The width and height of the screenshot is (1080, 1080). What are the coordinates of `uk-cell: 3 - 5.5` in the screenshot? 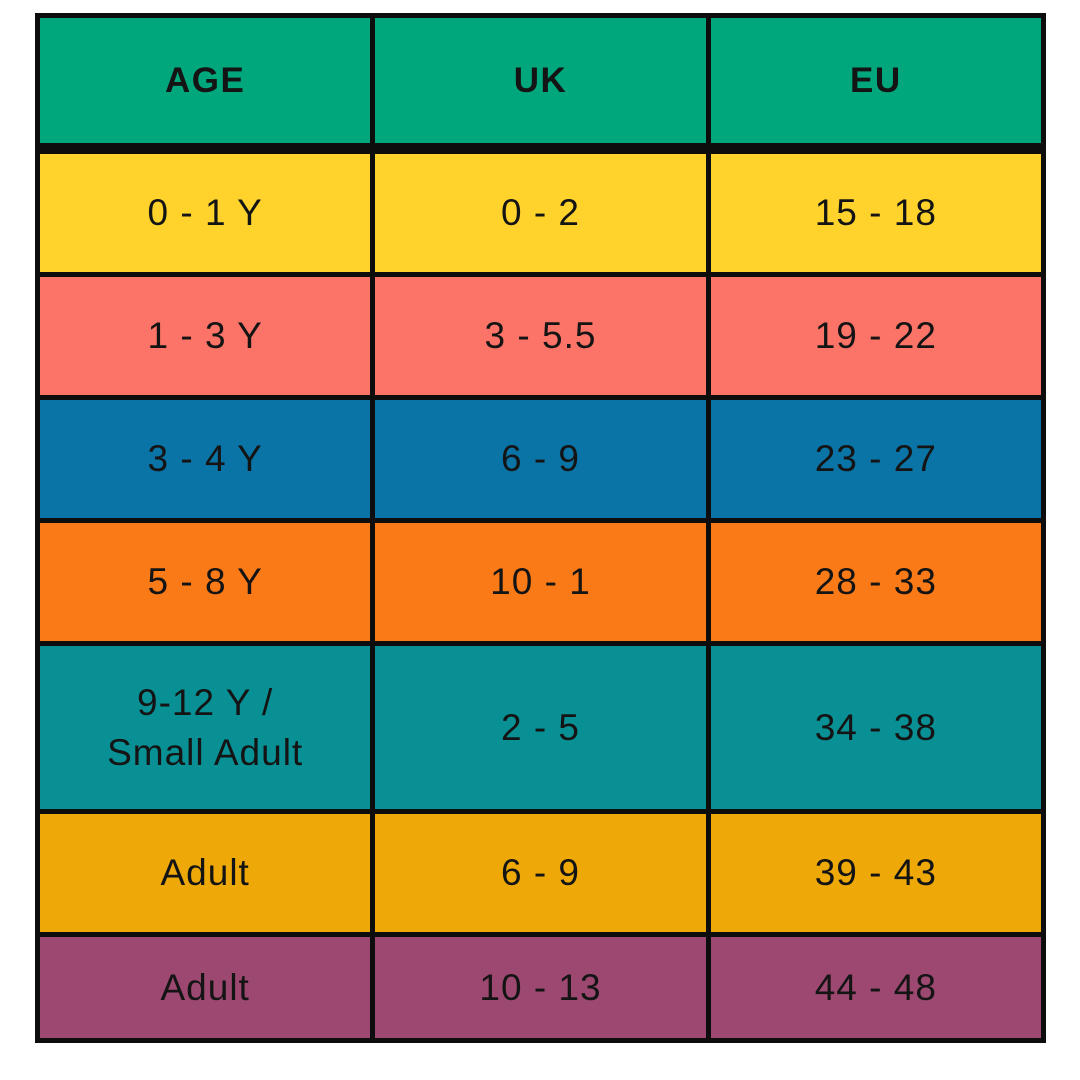 It's located at (540, 336).